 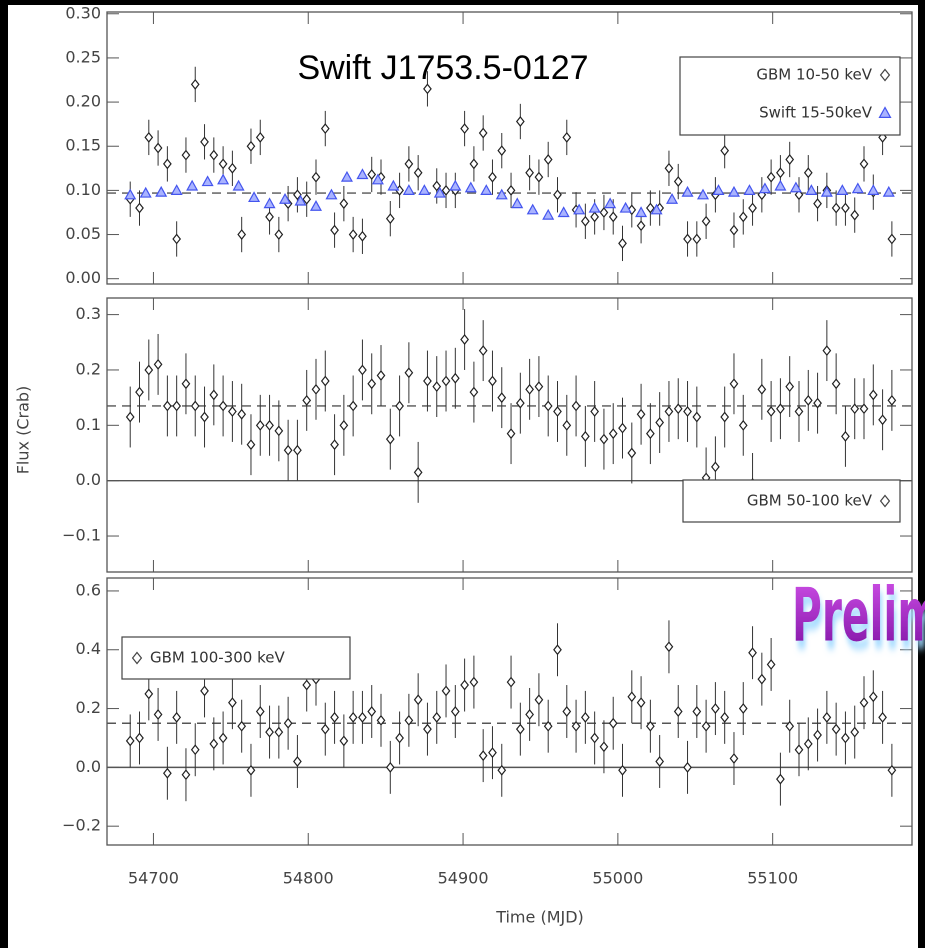 What do you see at coordinates (463, 878) in the screenshot?
I see `x-tick-label: 54900` at bounding box center [463, 878].